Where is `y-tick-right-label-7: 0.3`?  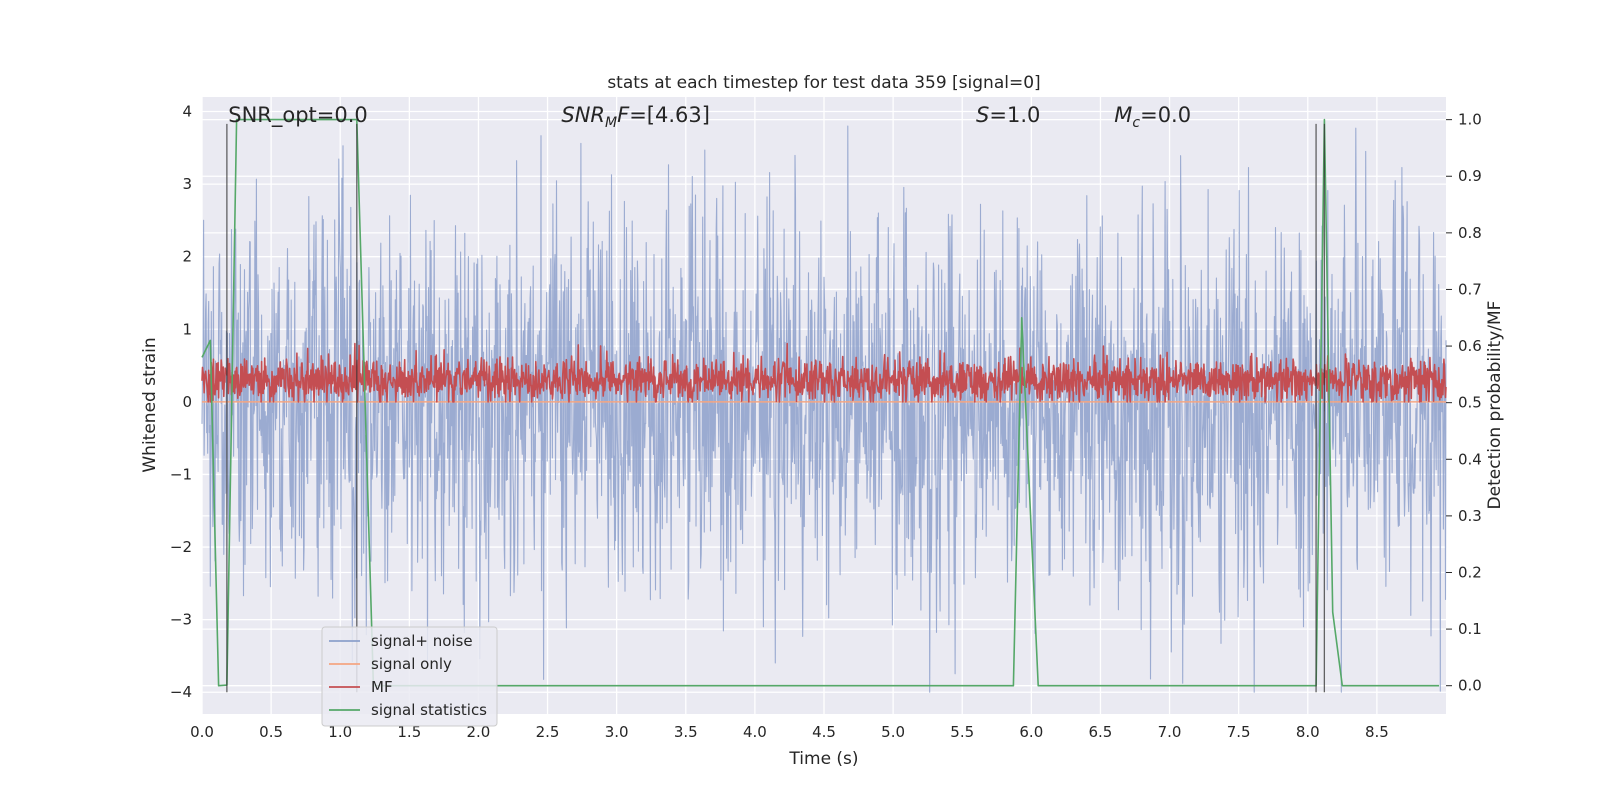
y-tick-right-label-7: 0.3 is located at coordinates (1470, 516).